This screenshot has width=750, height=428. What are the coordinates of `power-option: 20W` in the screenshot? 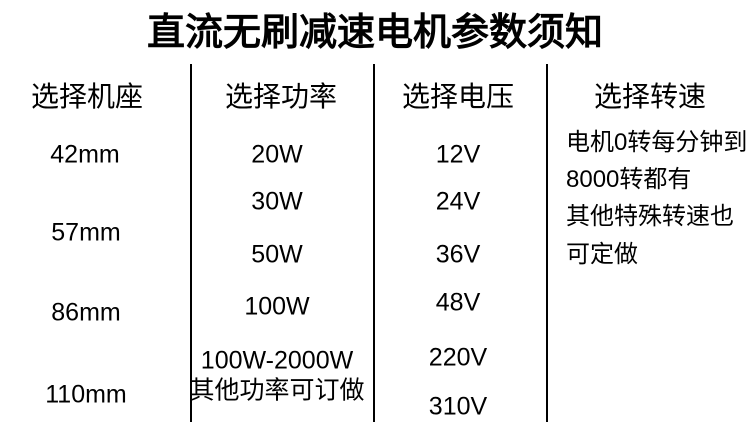 It's located at (277, 154).